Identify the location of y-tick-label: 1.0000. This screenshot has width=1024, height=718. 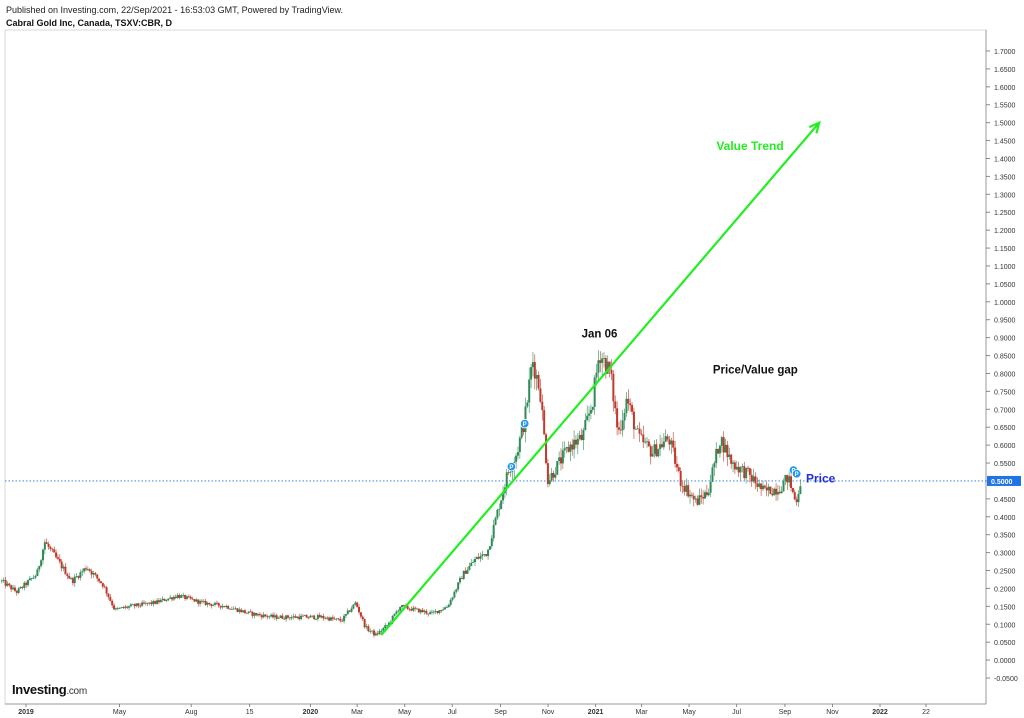
(1005, 303).